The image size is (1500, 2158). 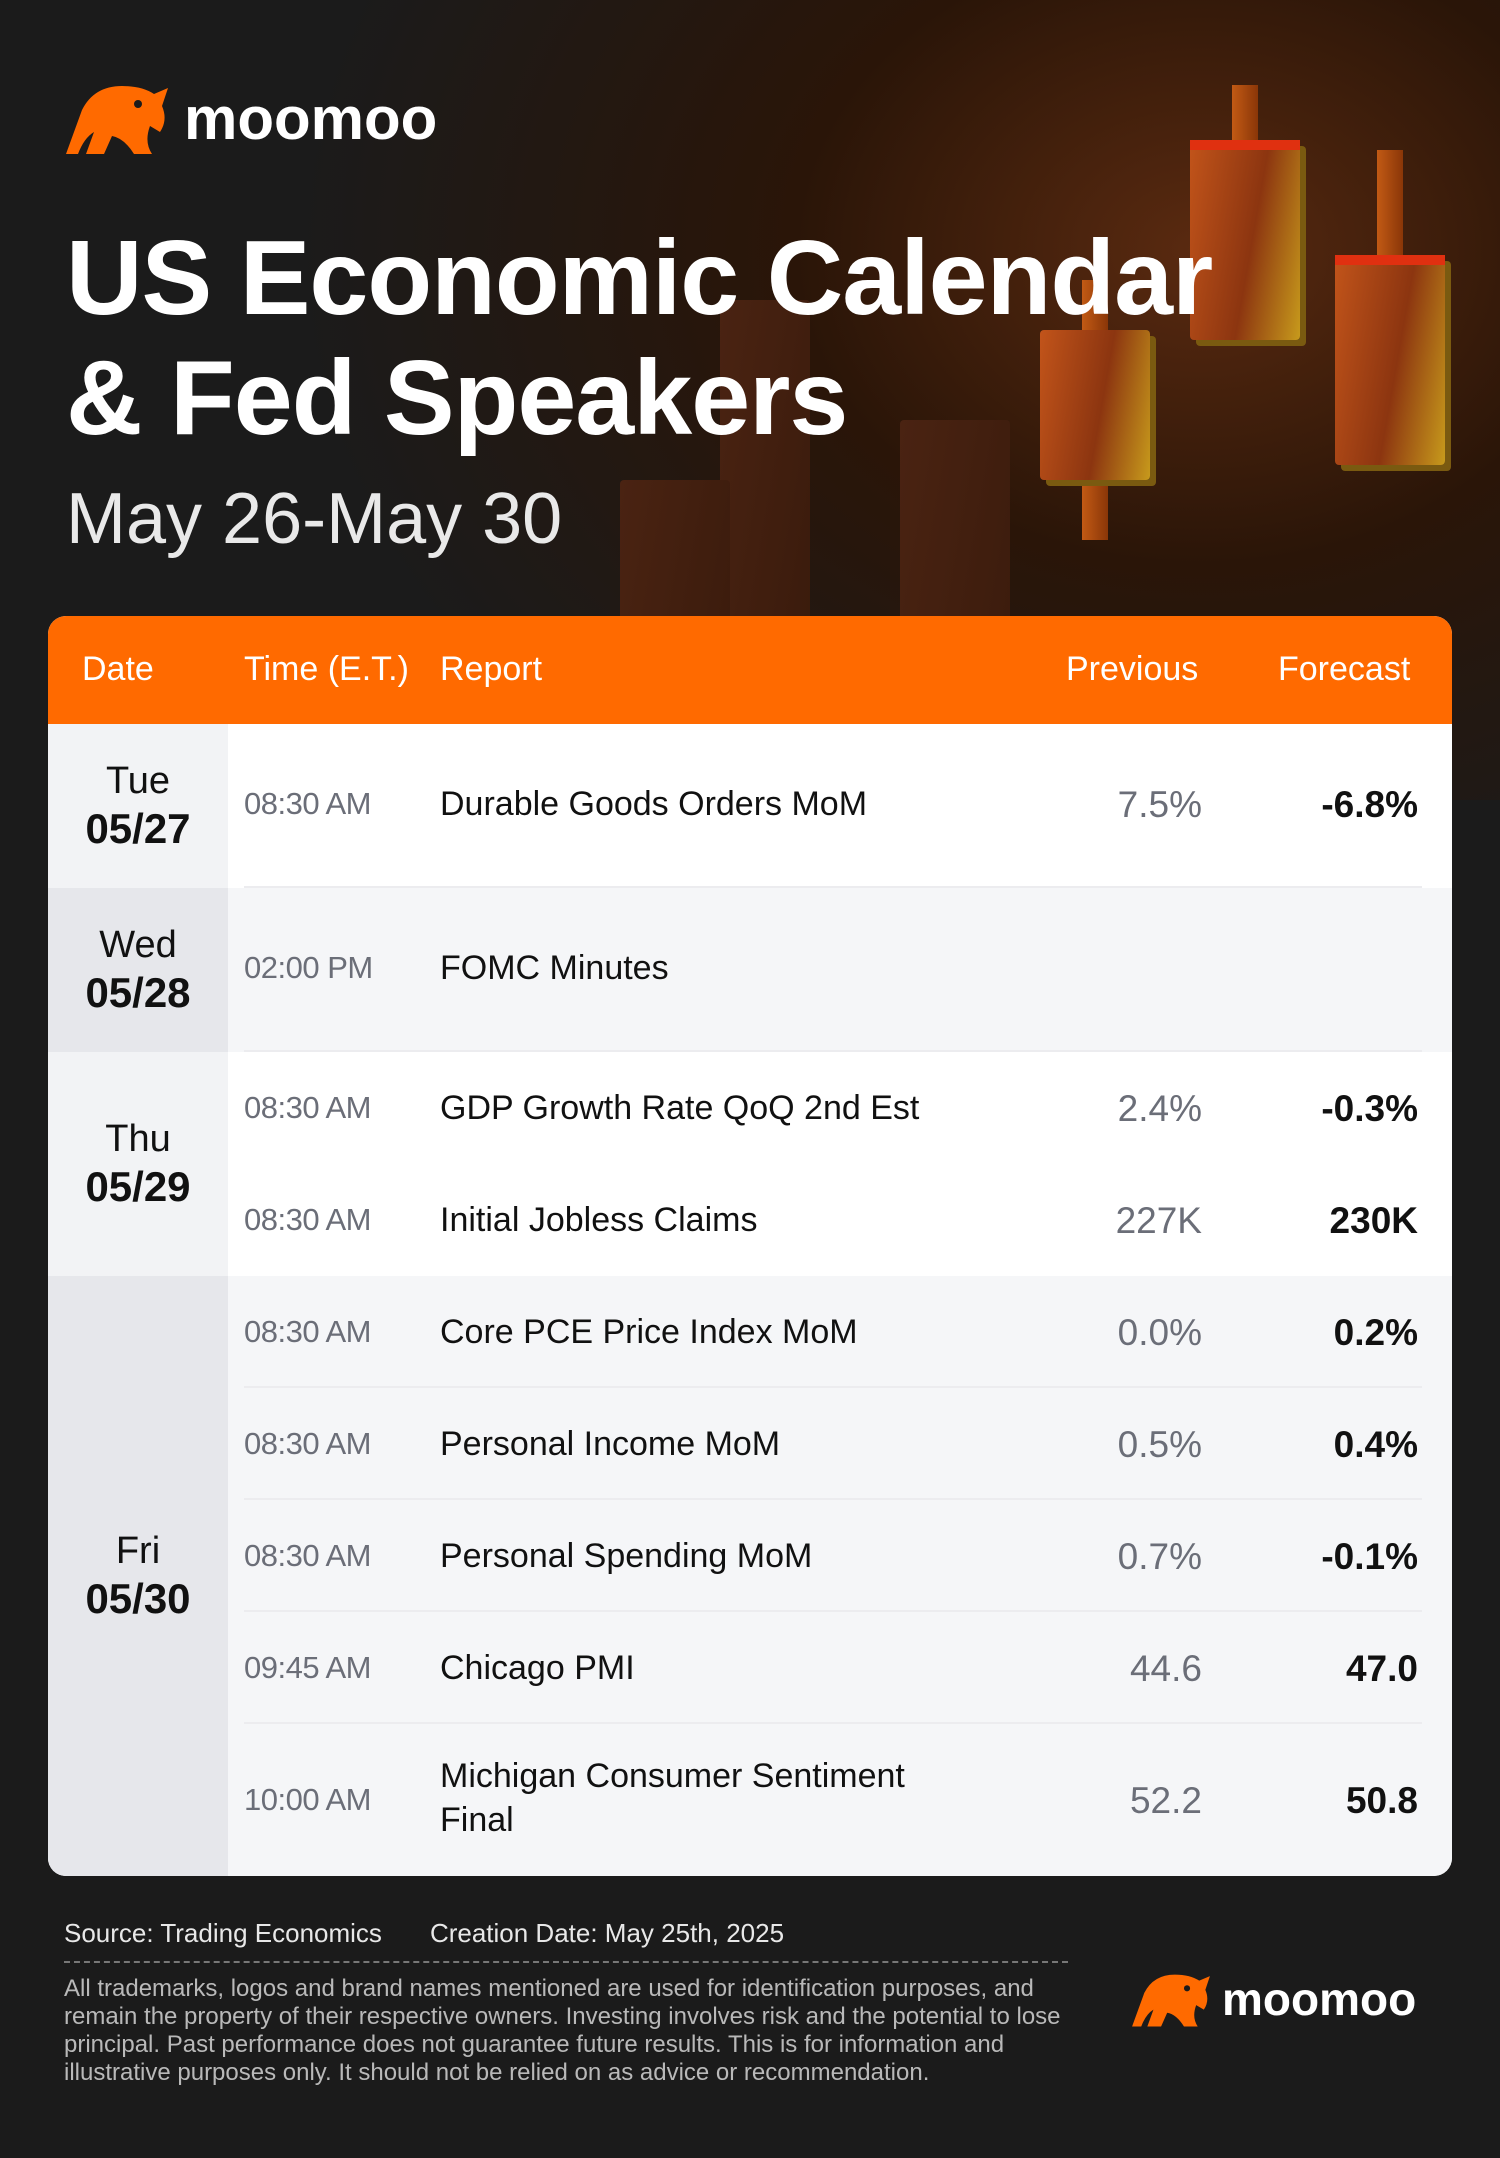 I want to click on row-forecast: -6.8%, so click(x=1369, y=804).